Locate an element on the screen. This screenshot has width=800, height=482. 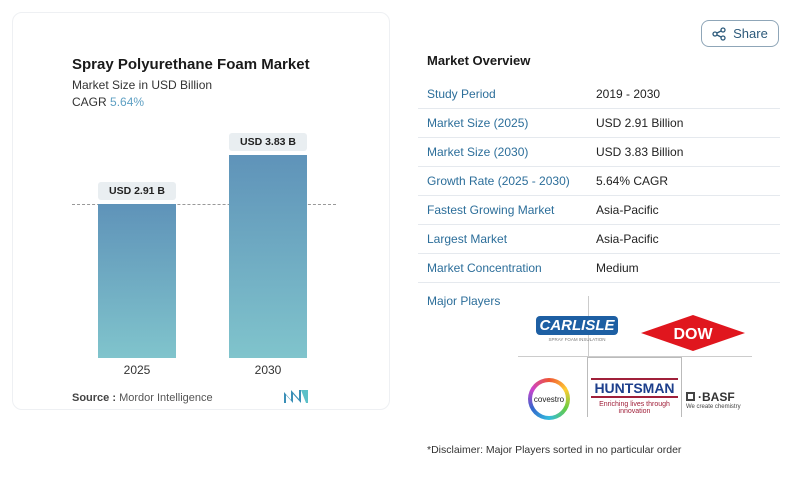
share-icon is located at coordinates (719, 33).